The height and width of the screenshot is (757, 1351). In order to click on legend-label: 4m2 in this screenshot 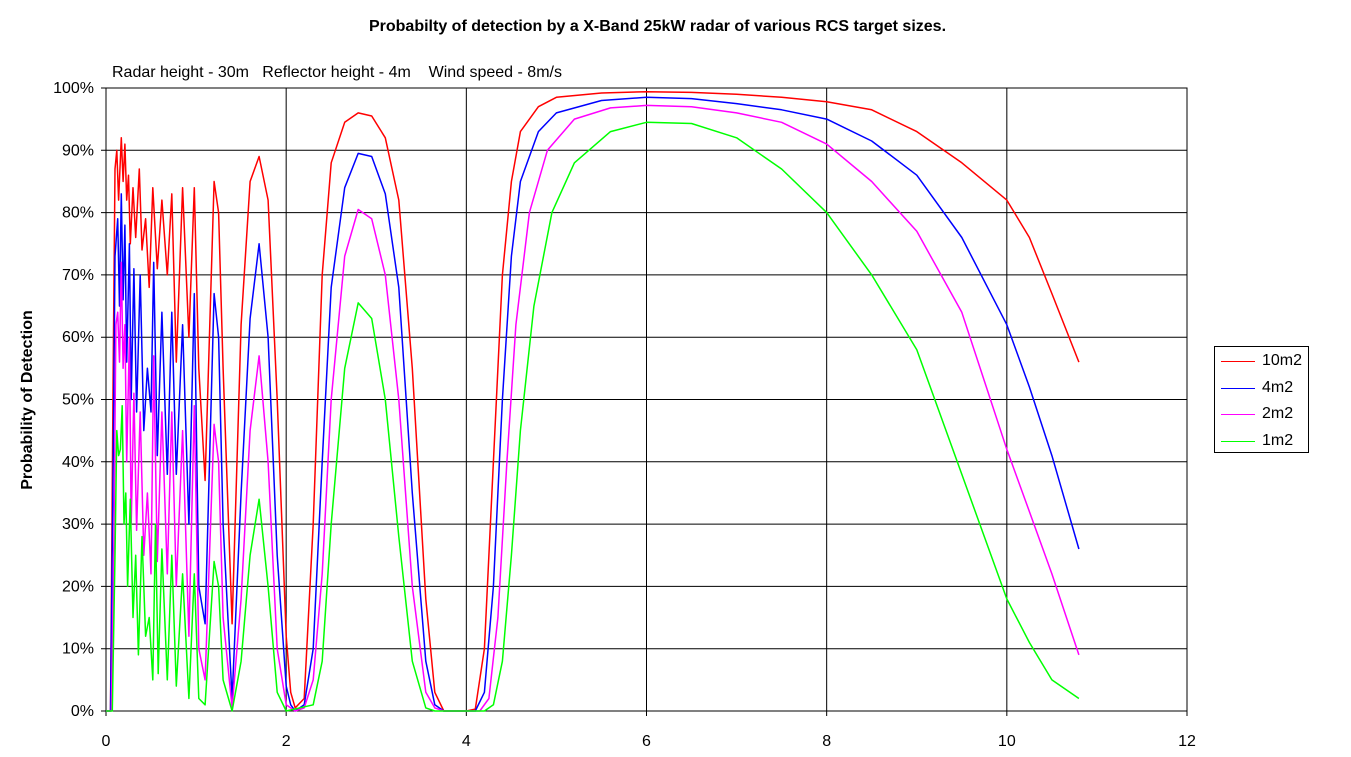, I will do `click(1278, 387)`.